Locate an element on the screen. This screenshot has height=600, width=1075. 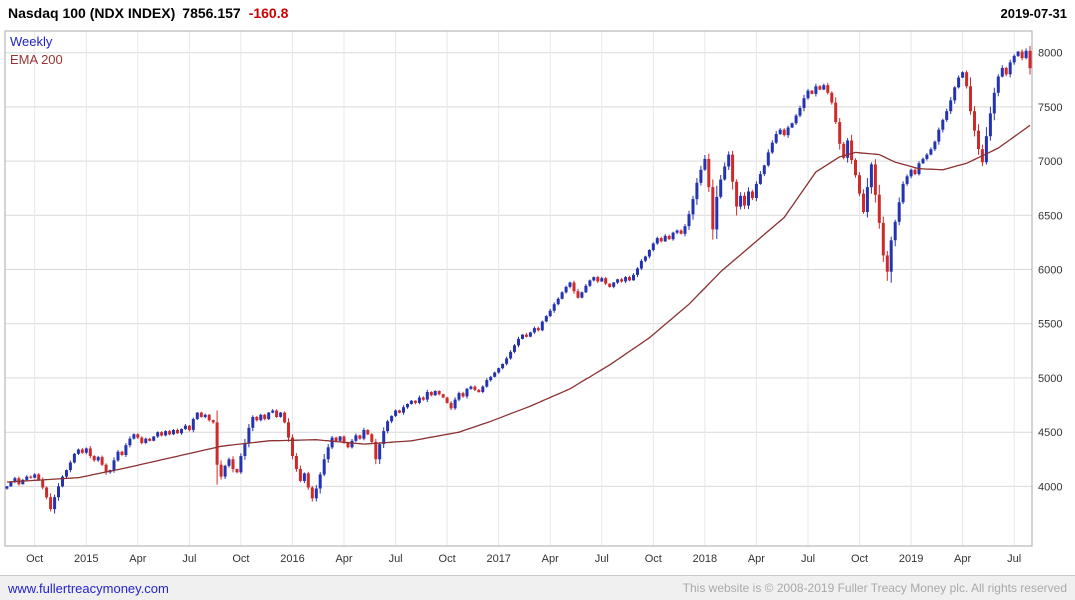
y-axis-tick-label: 7000 is located at coordinates (1050, 162).